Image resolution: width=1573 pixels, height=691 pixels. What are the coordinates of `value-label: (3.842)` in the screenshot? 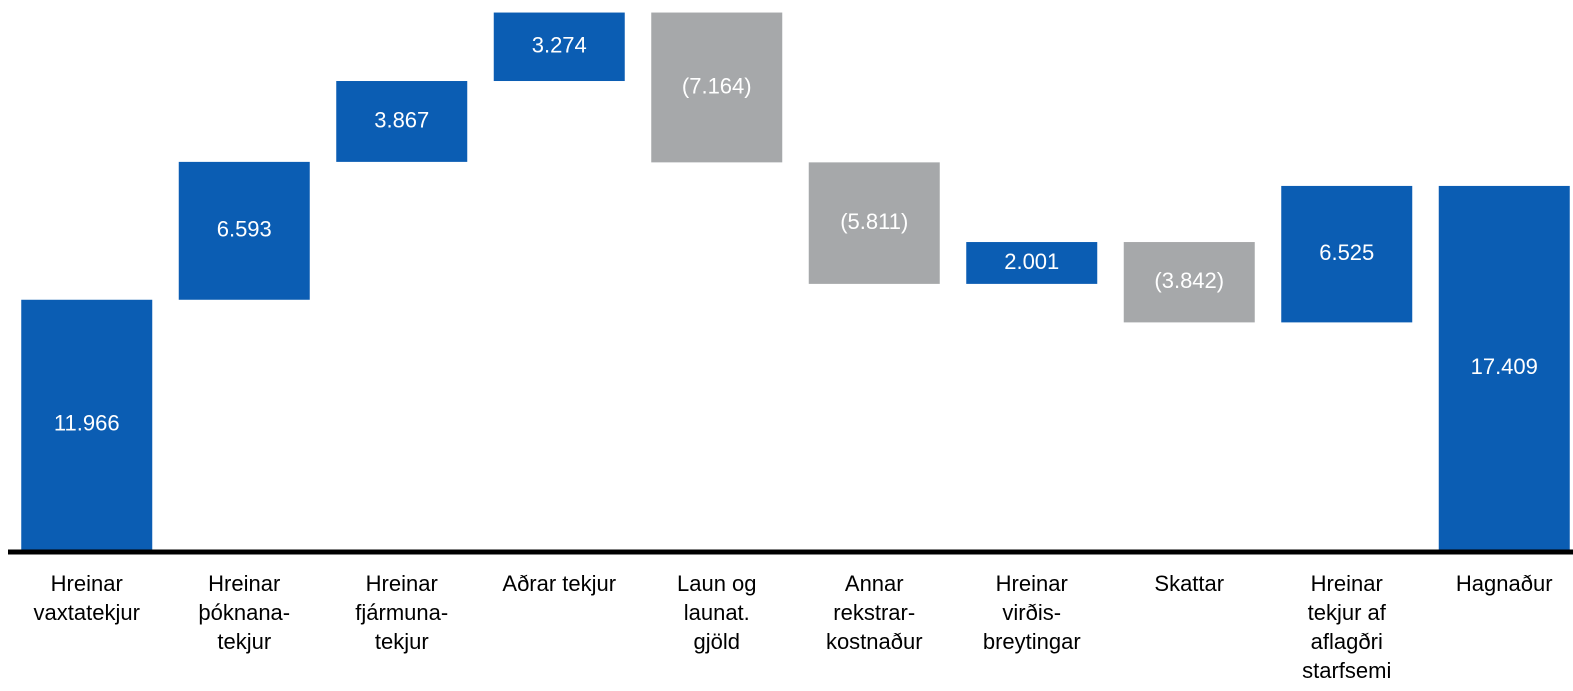 It's located at (1189, 280).